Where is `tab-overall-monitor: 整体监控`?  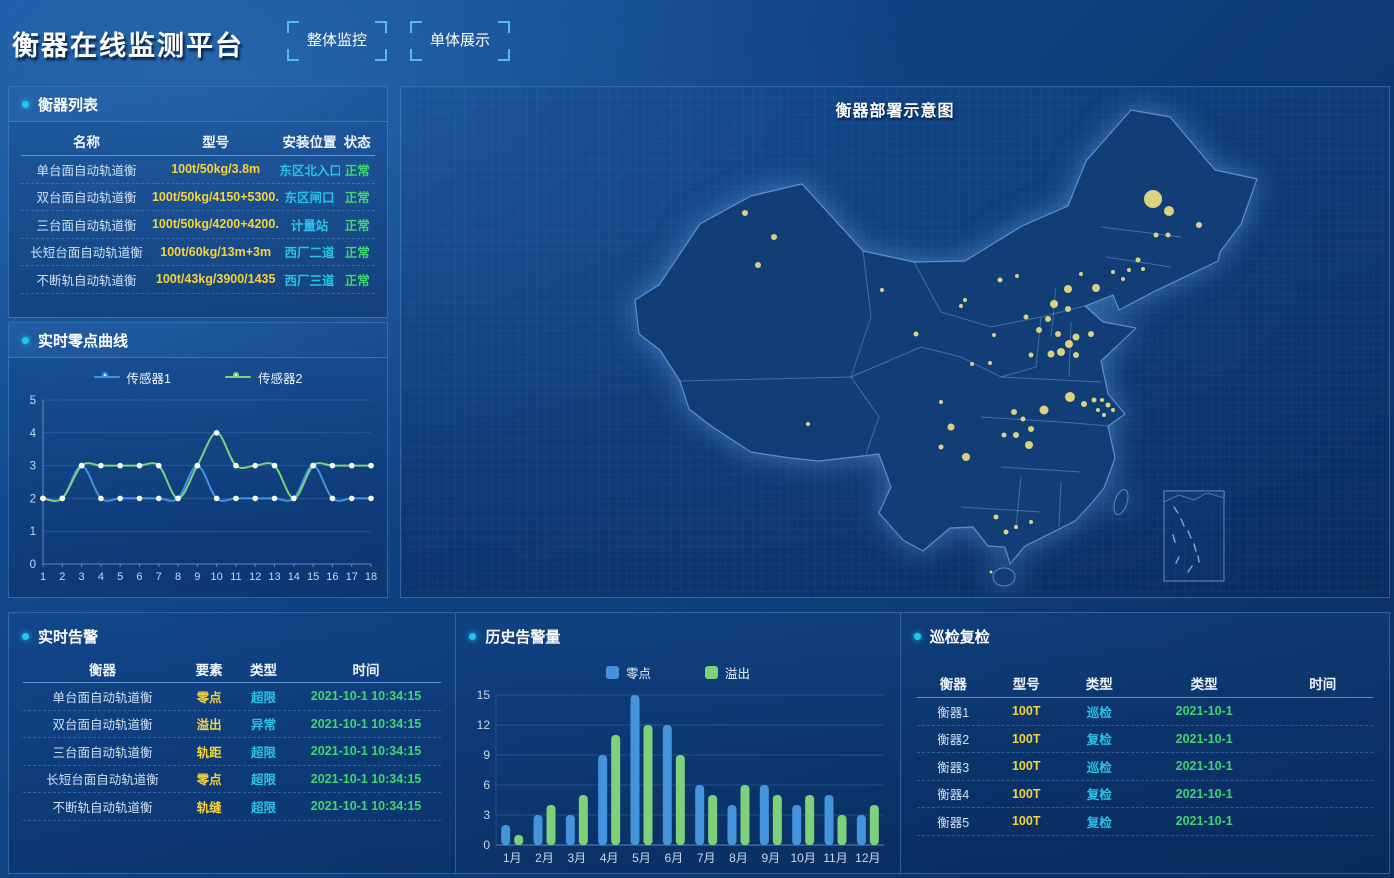 tab-overall-monitor: 整体监控 is located at coordinates (337, 41).